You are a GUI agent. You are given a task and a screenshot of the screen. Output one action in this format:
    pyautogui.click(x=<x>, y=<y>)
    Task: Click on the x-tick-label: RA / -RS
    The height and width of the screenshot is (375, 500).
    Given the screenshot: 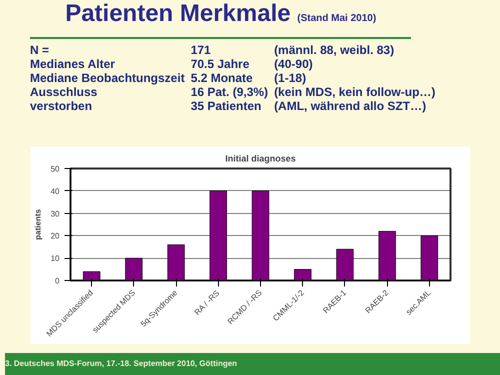 What is the action you would take?
    pyautogui.click(x=207, y=302)
    